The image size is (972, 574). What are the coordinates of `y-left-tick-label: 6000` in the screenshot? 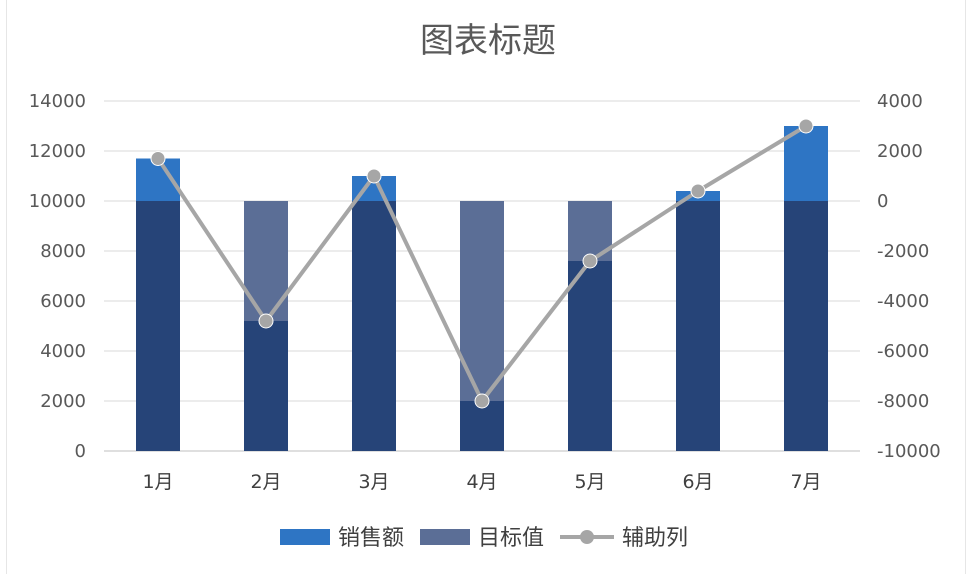 It's located at (63, 301).